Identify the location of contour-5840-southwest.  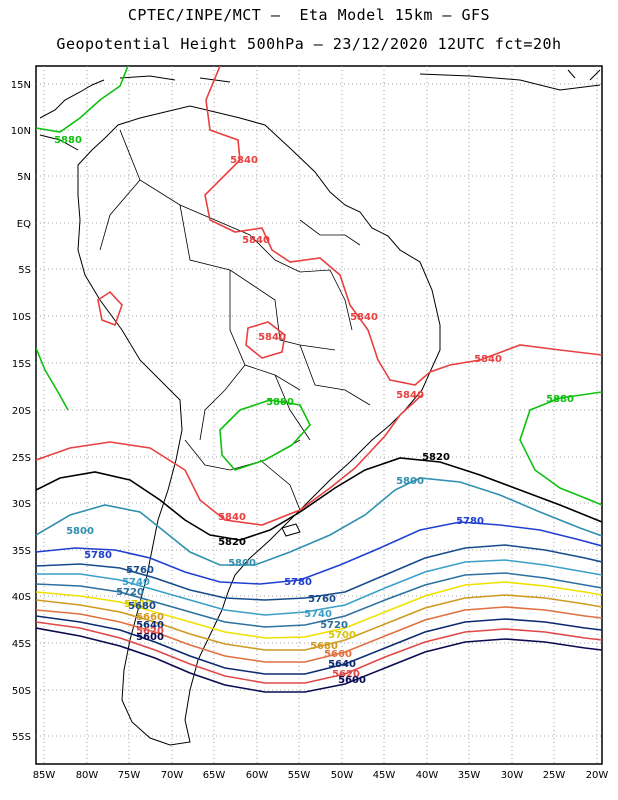
(229, 460).